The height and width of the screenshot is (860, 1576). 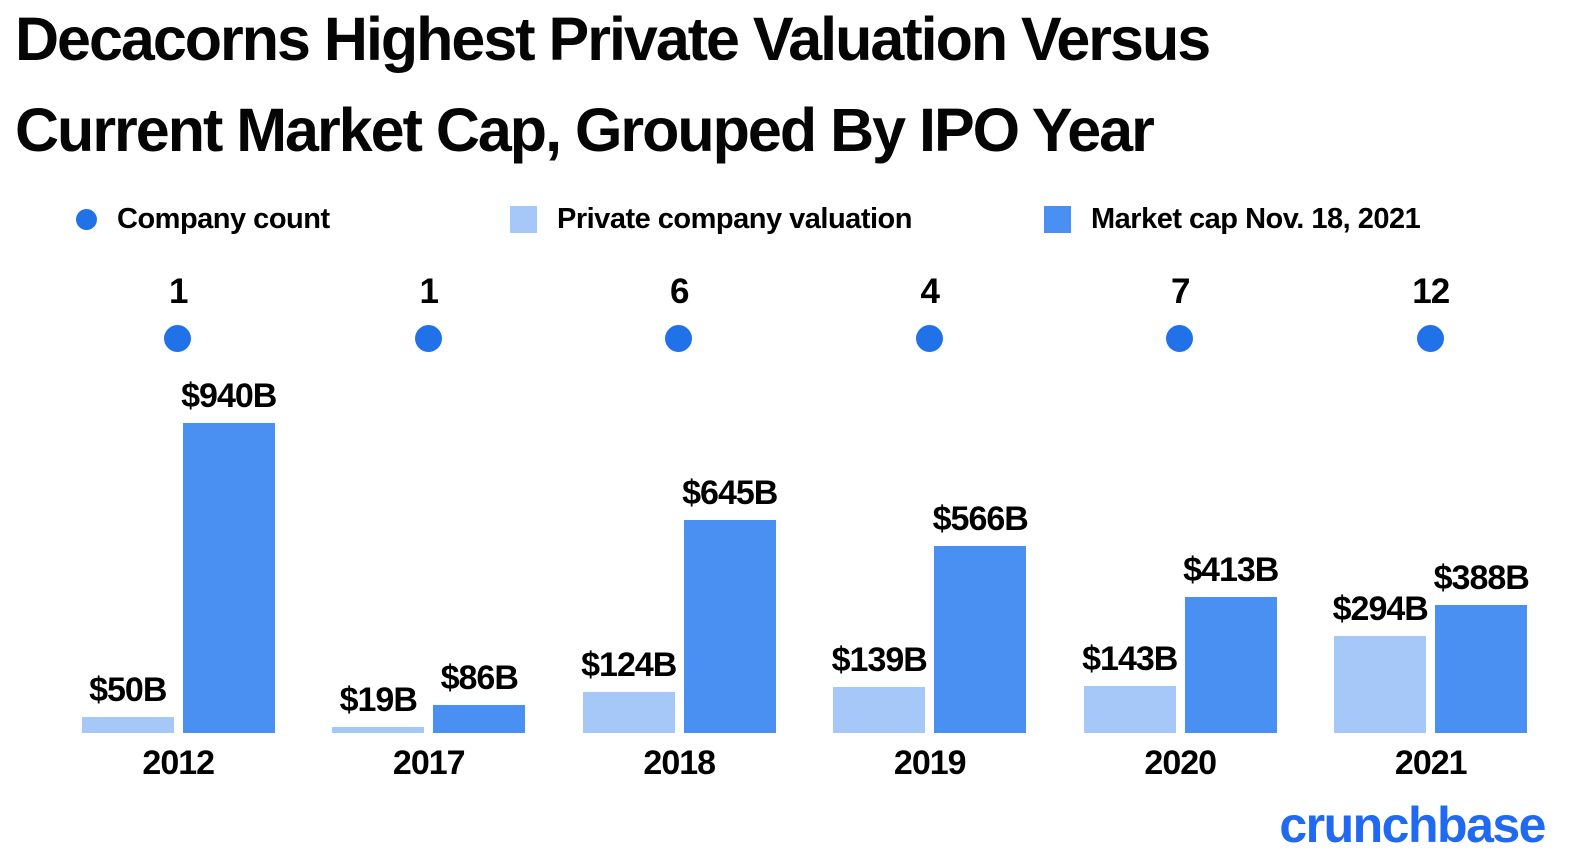 I want to click on private-valuation-swatch-icon, so click(x=523, y=219).